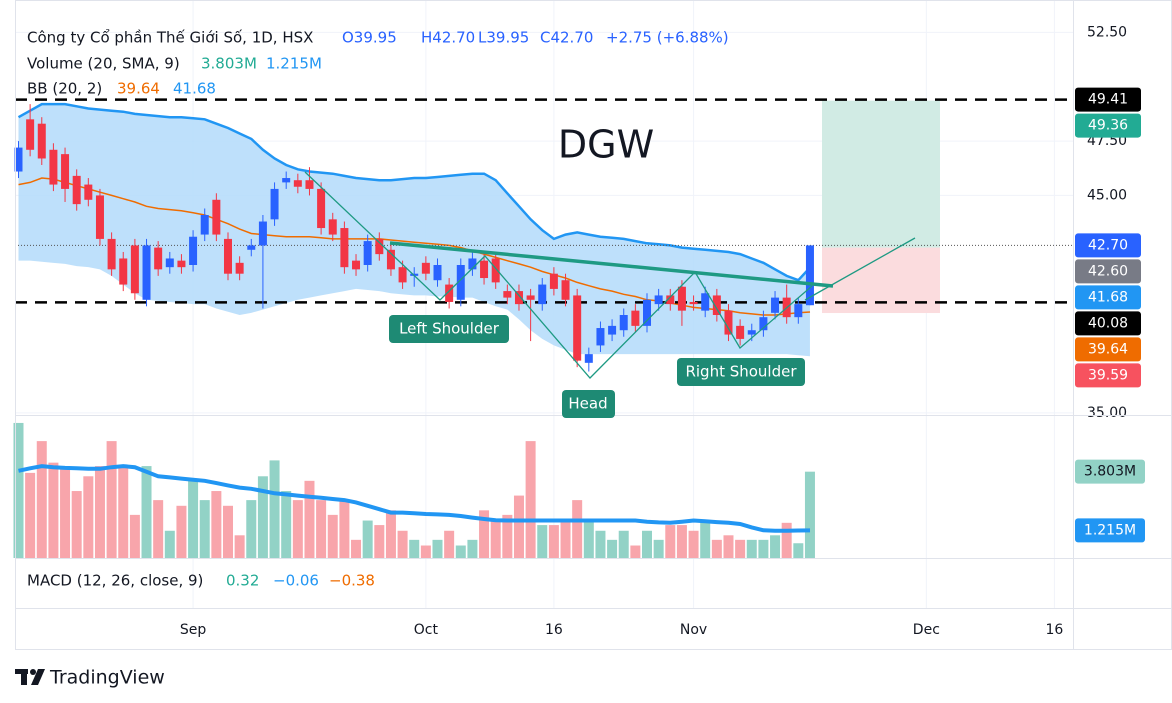  Describe the element at coordinates (449, 329) in the screenshot. I see `label-box` at that location.